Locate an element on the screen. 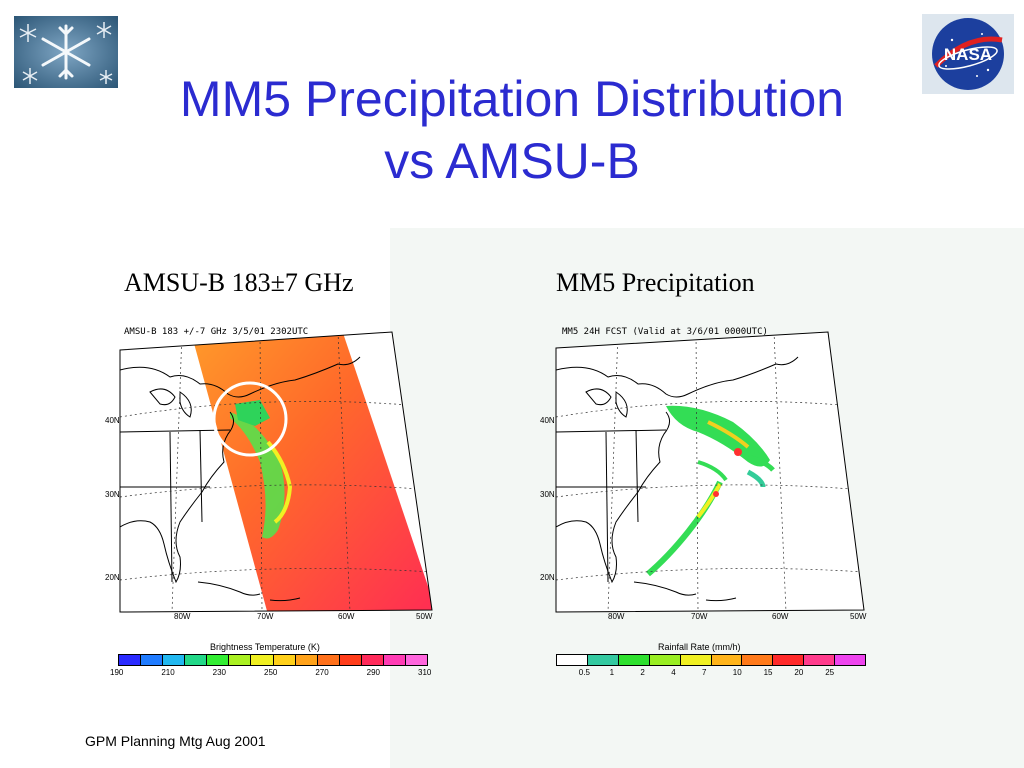 The width and height of the screenshot is (1024, 768). slide-title: MM5 Precipitation Distribution vs AMSU-B is located at coordinates (512, 130).